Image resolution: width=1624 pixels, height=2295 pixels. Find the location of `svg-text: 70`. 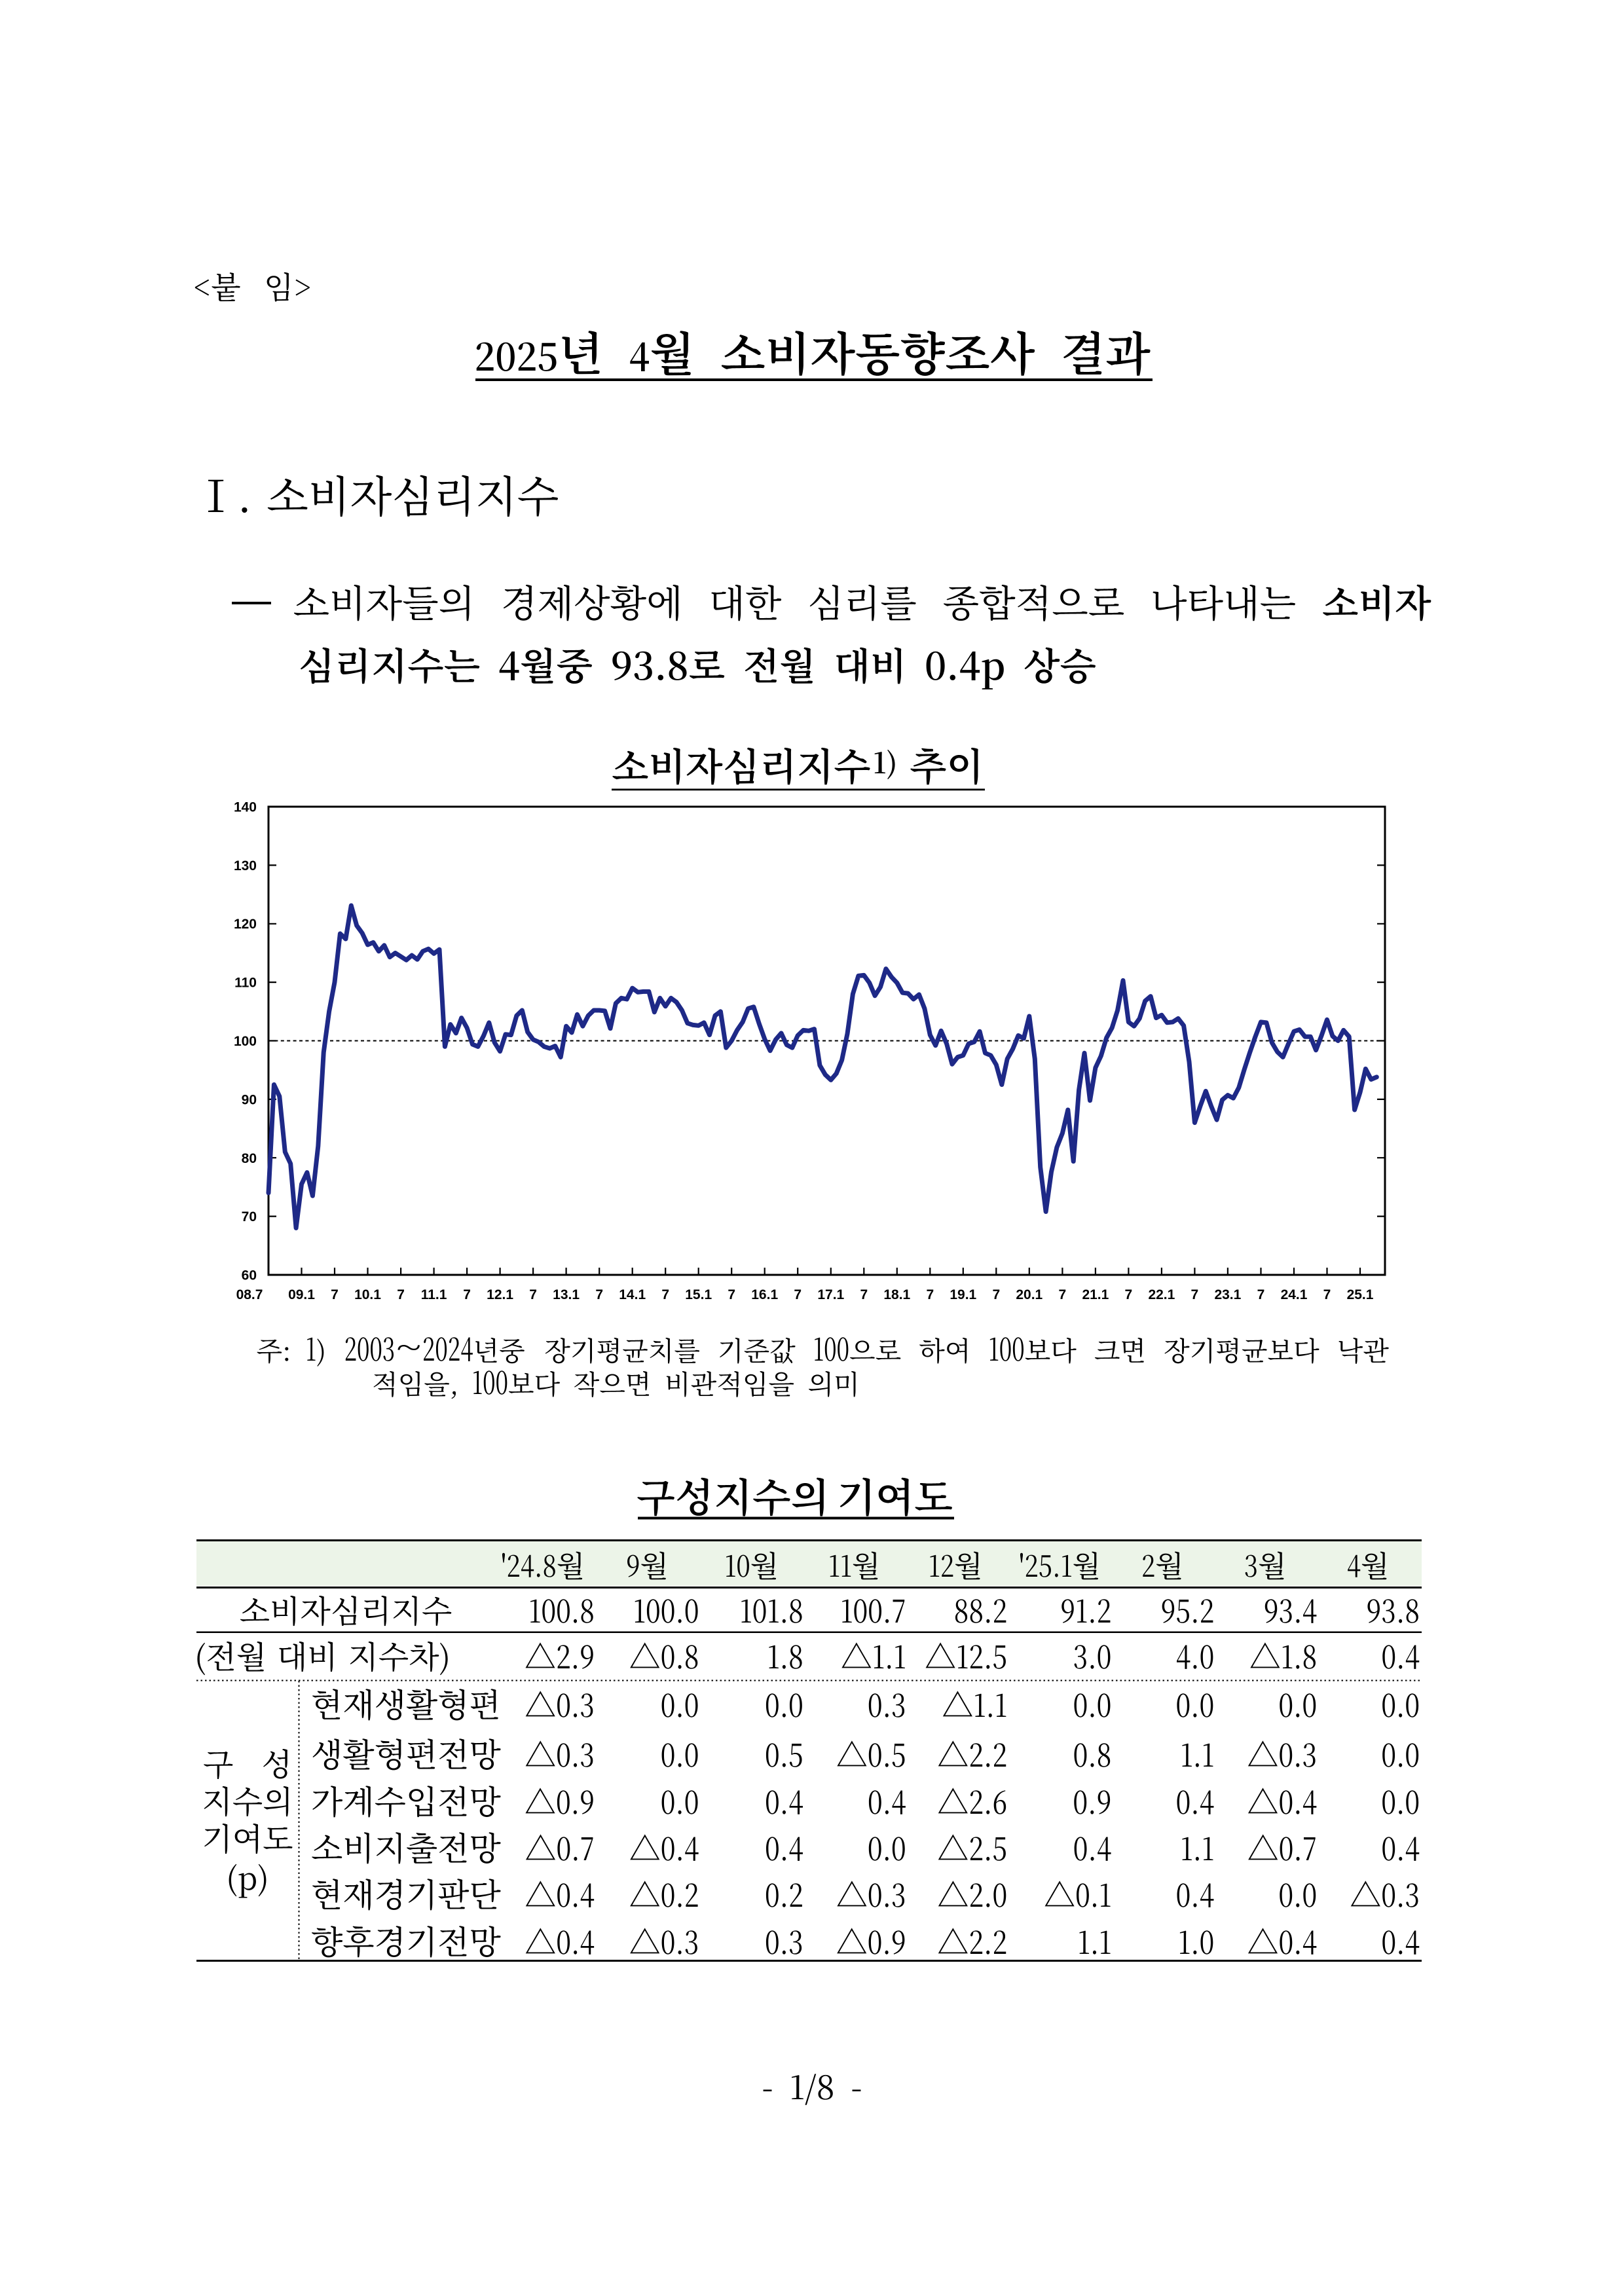

svg-text: 70 is located at coordinates (249, 1216).